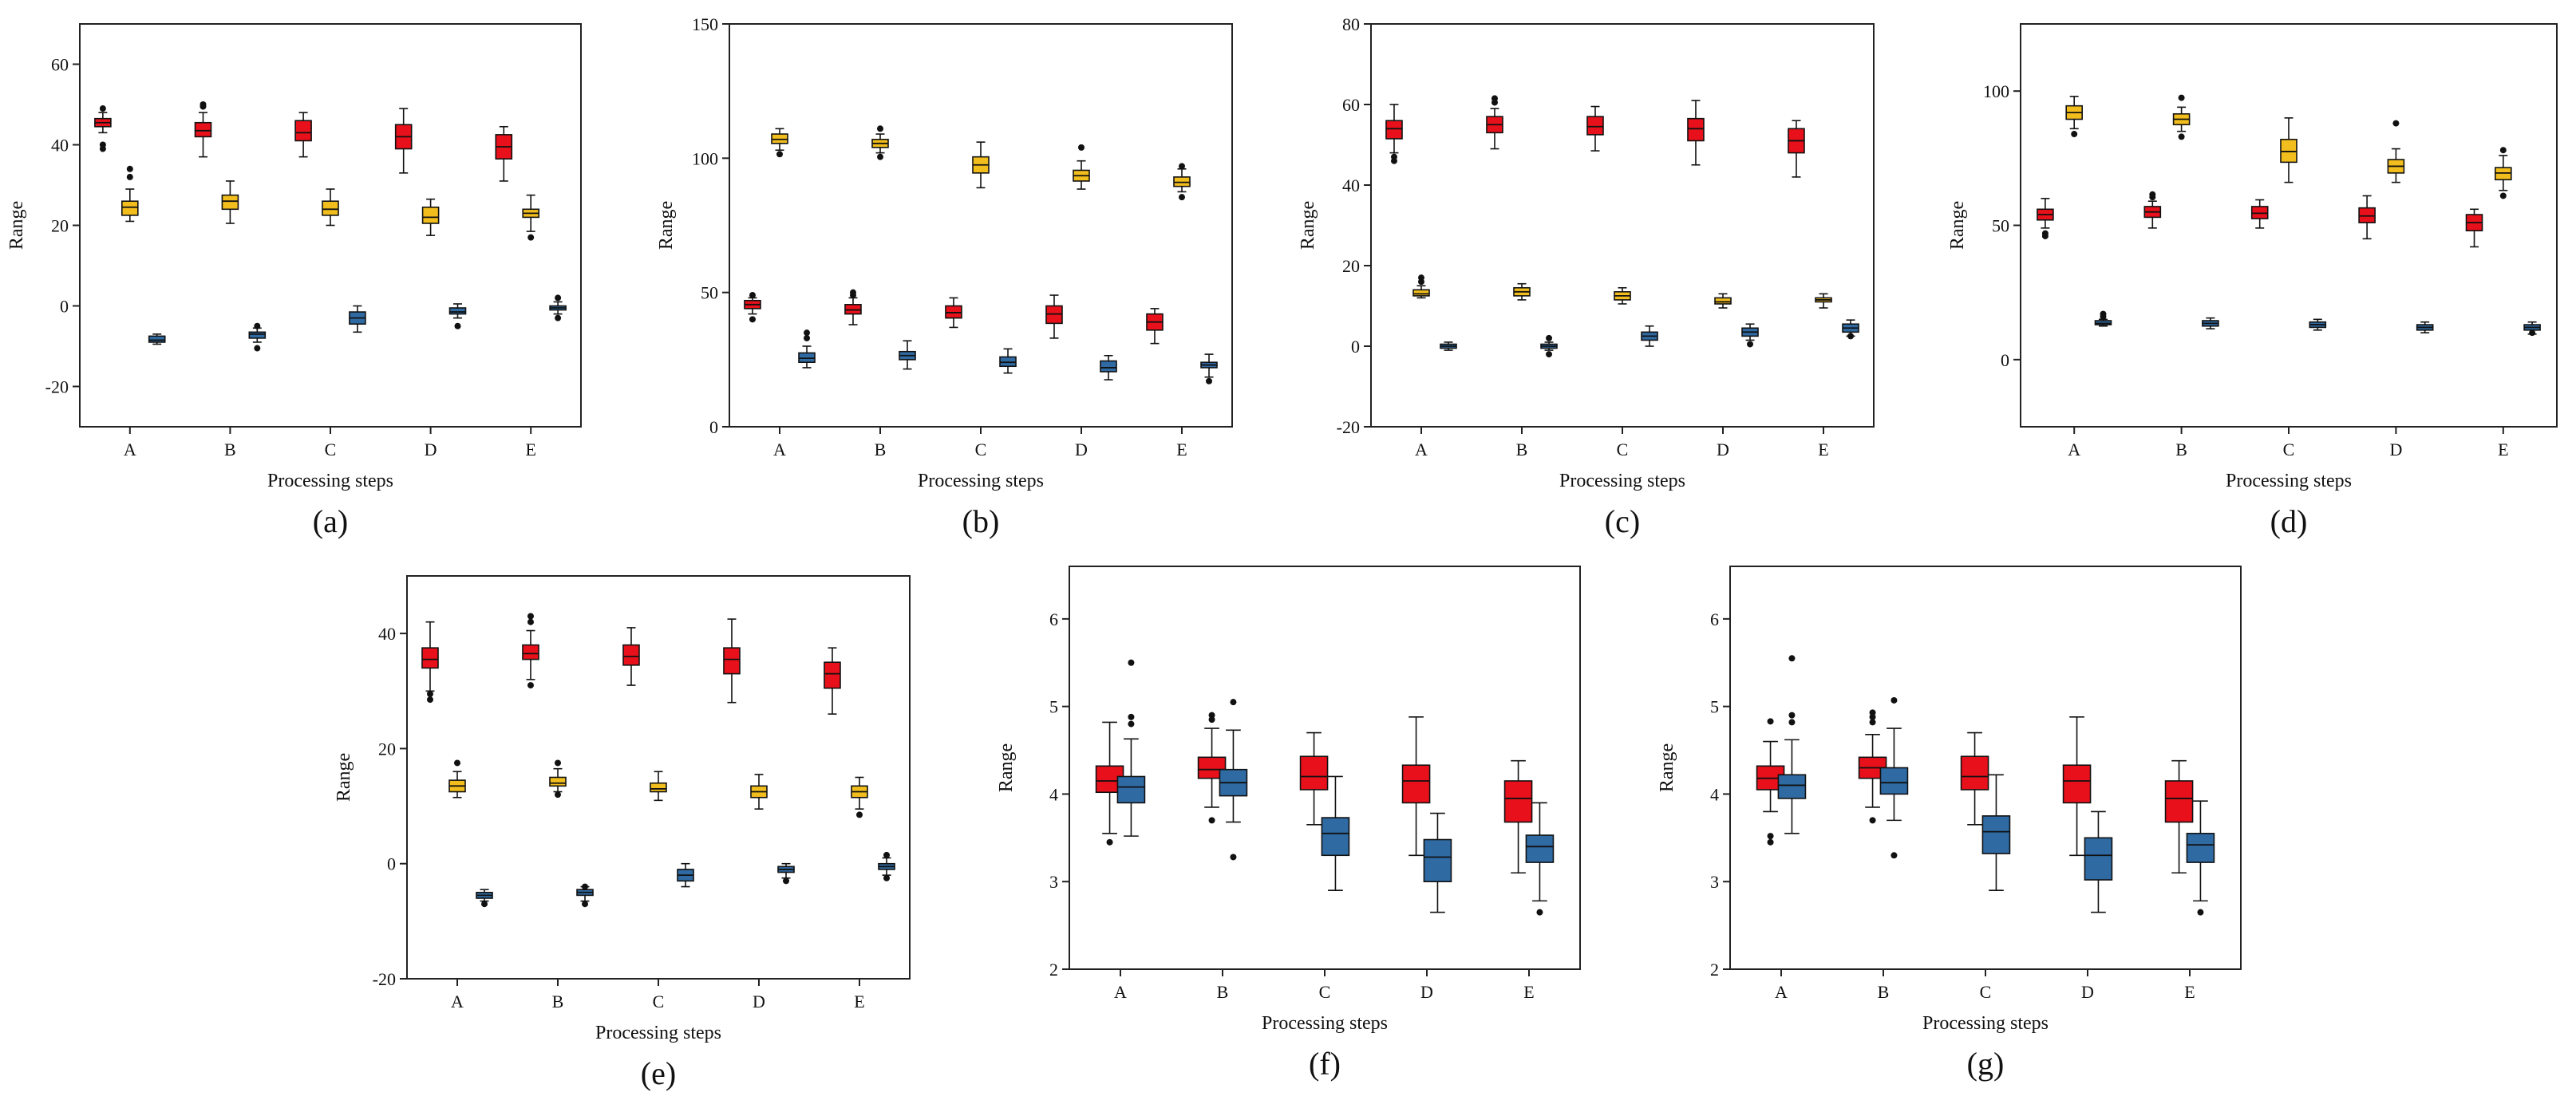 The width and height of the screenshot is (2576, 1104). What do you see at coordinates (1053, 882) in the screenshot?
I see `y-tick-label: 3` at bounding box center [1053, 882].